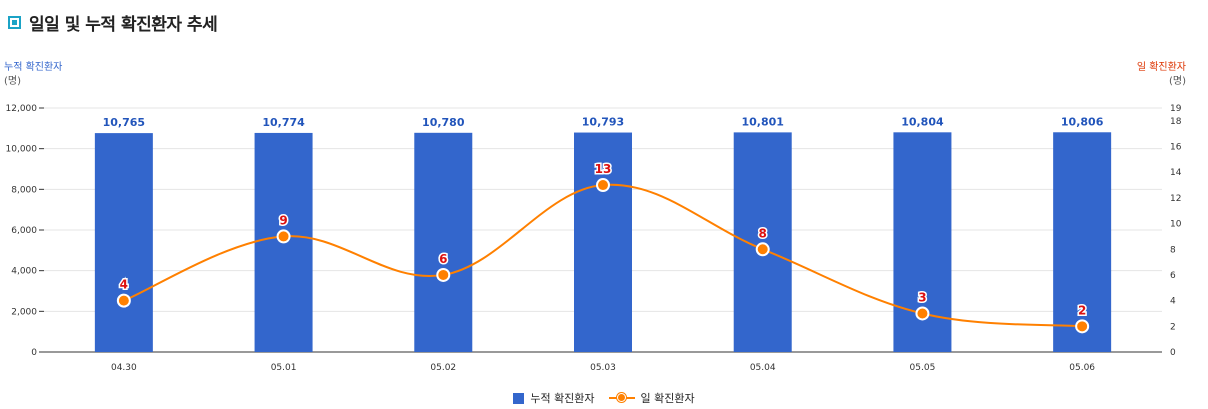 The image size is (1208, 409). I want to click on chart-header: 일일 및 누적 확진환자 추세, so click(113, 22).